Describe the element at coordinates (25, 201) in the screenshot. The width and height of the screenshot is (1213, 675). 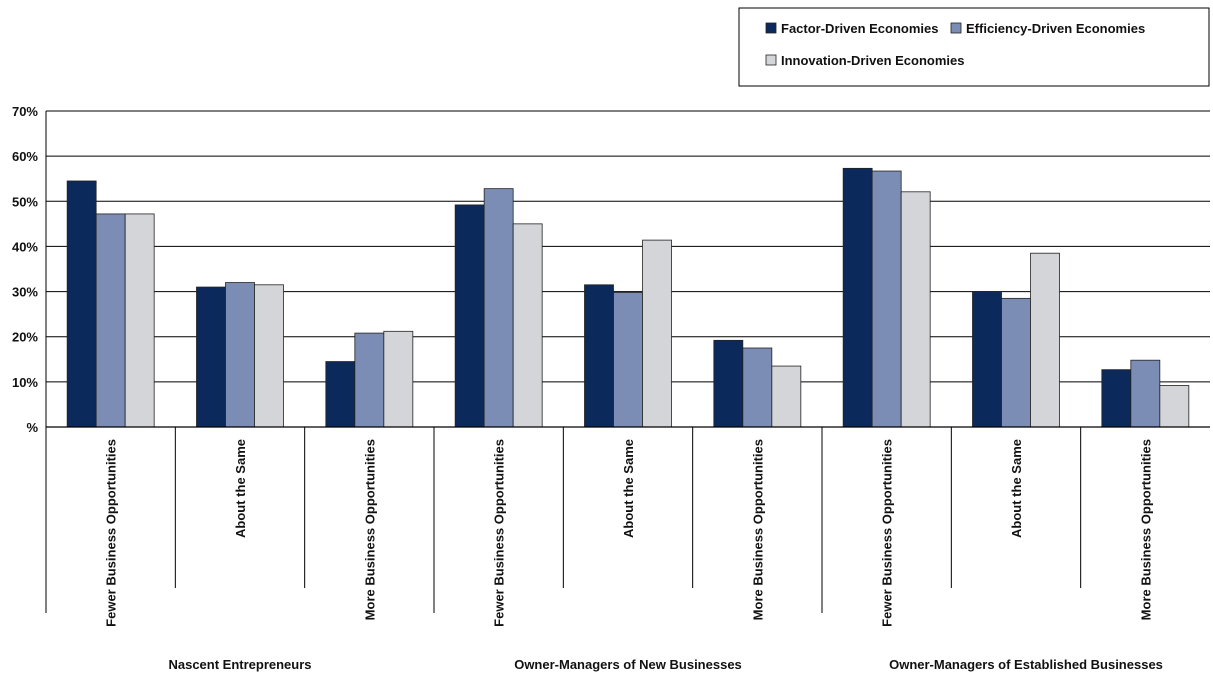
I see `y-tick-label: 50%` at that location.